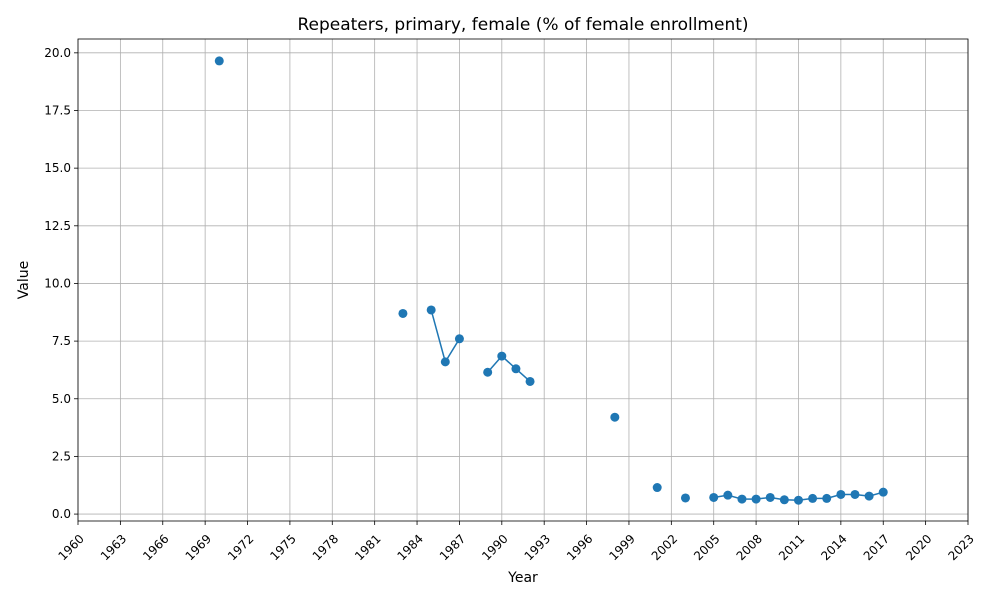  What do you see at coordinates (706, 547) in the screenshot?
I see `x-tick-label: 2005` at bounding box center [706, 547].